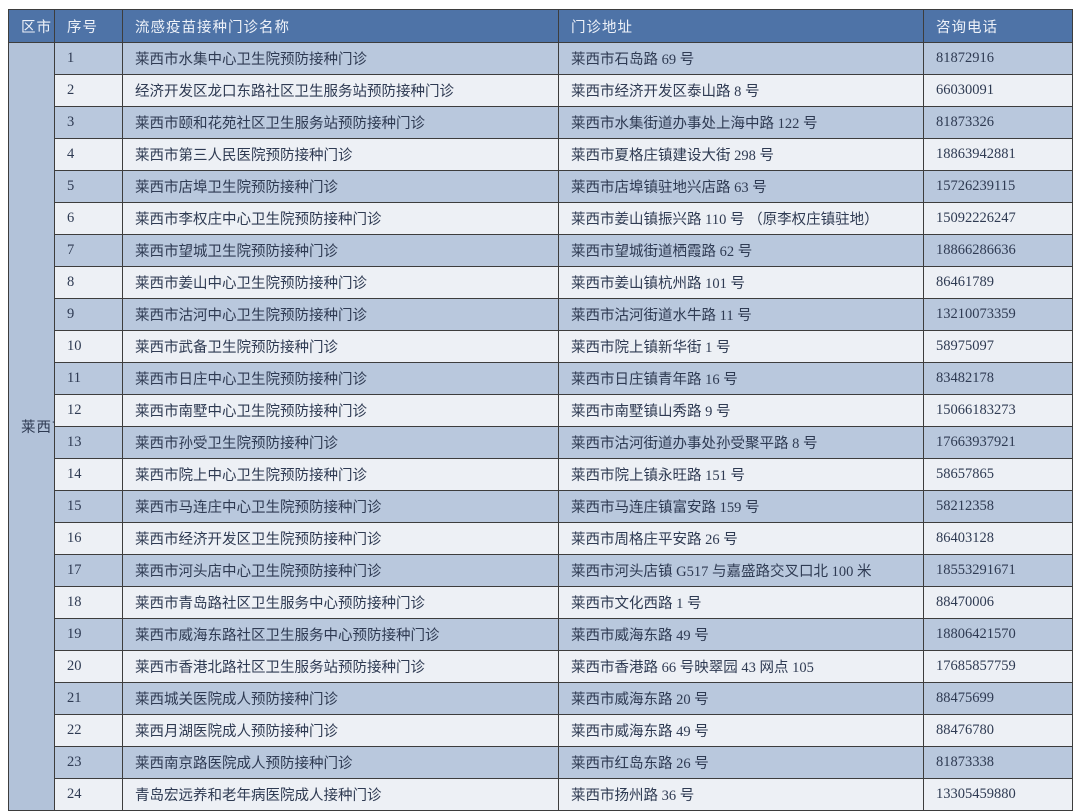 The width and height of the screenshot is (1080, 811). Describe the element at coordinates (88, 282) in the screenshot. I see `cell-number: 8` at that location.